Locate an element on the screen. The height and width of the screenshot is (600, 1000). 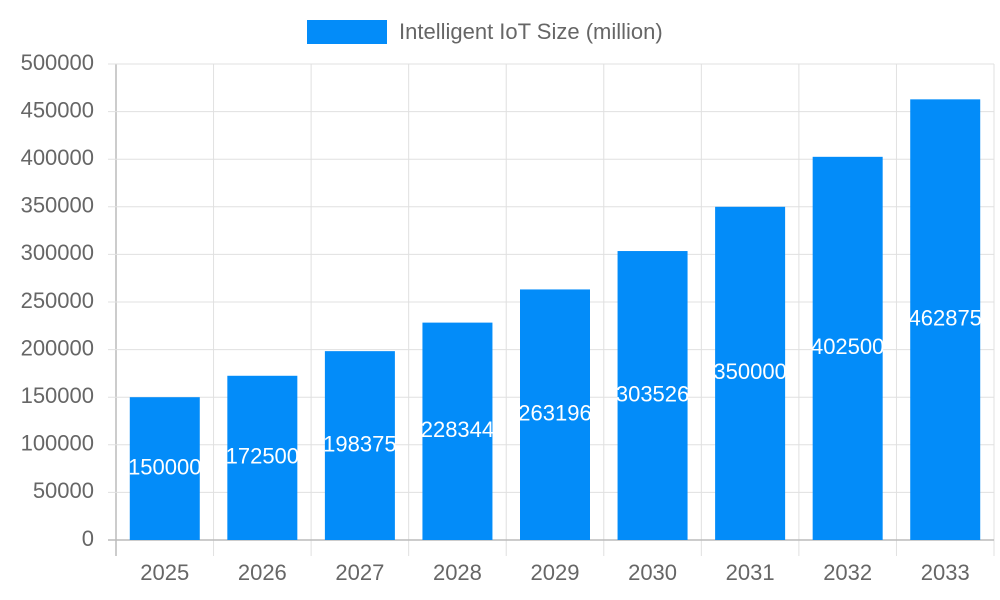
x-tick-label: 2027 is located at coordinates (359, 572).